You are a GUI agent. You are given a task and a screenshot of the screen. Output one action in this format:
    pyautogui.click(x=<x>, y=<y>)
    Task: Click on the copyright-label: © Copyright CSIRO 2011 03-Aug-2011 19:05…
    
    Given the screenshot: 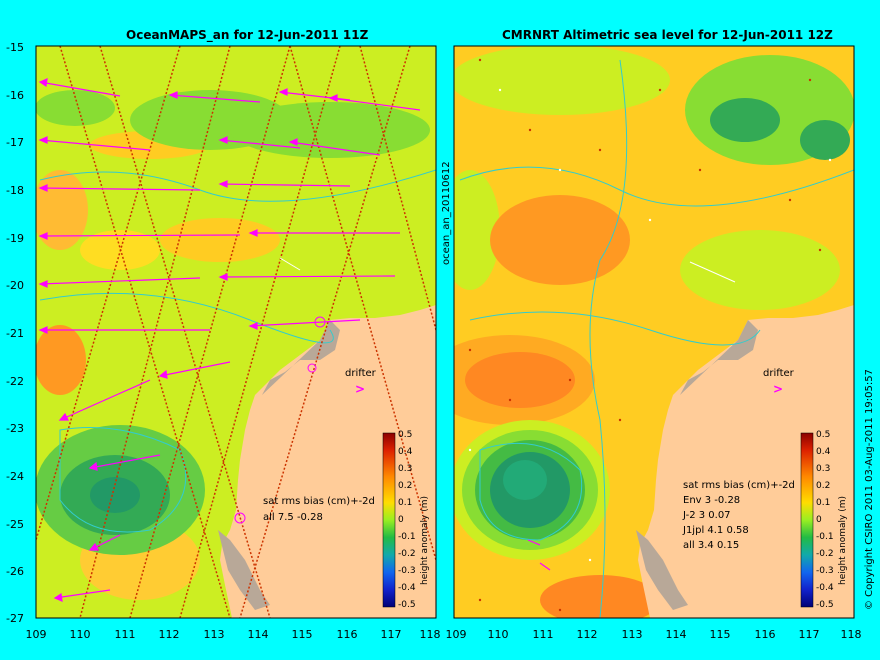 What is the action you would take?
    pyautogui.click(x=869, y=489)
    